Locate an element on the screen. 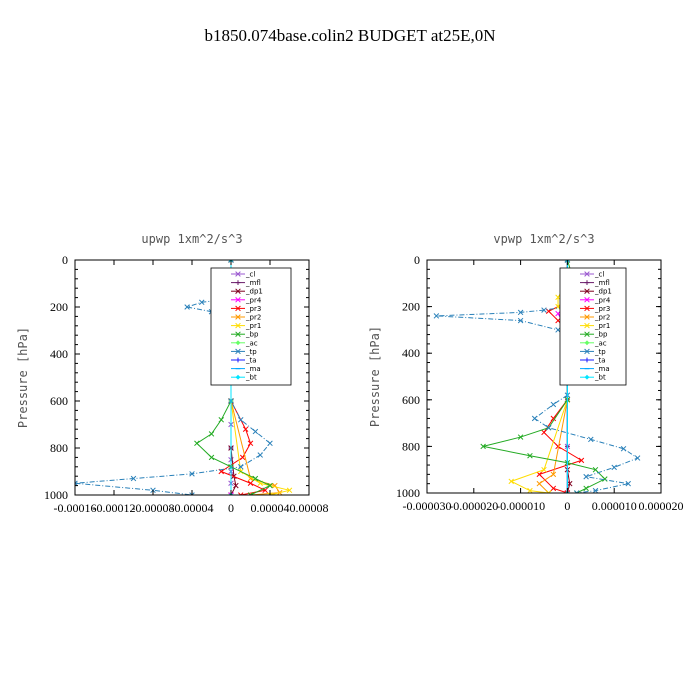 This screenshot has width=700, height=700. legend-item: _mfl is located at coordinates (595, 283).